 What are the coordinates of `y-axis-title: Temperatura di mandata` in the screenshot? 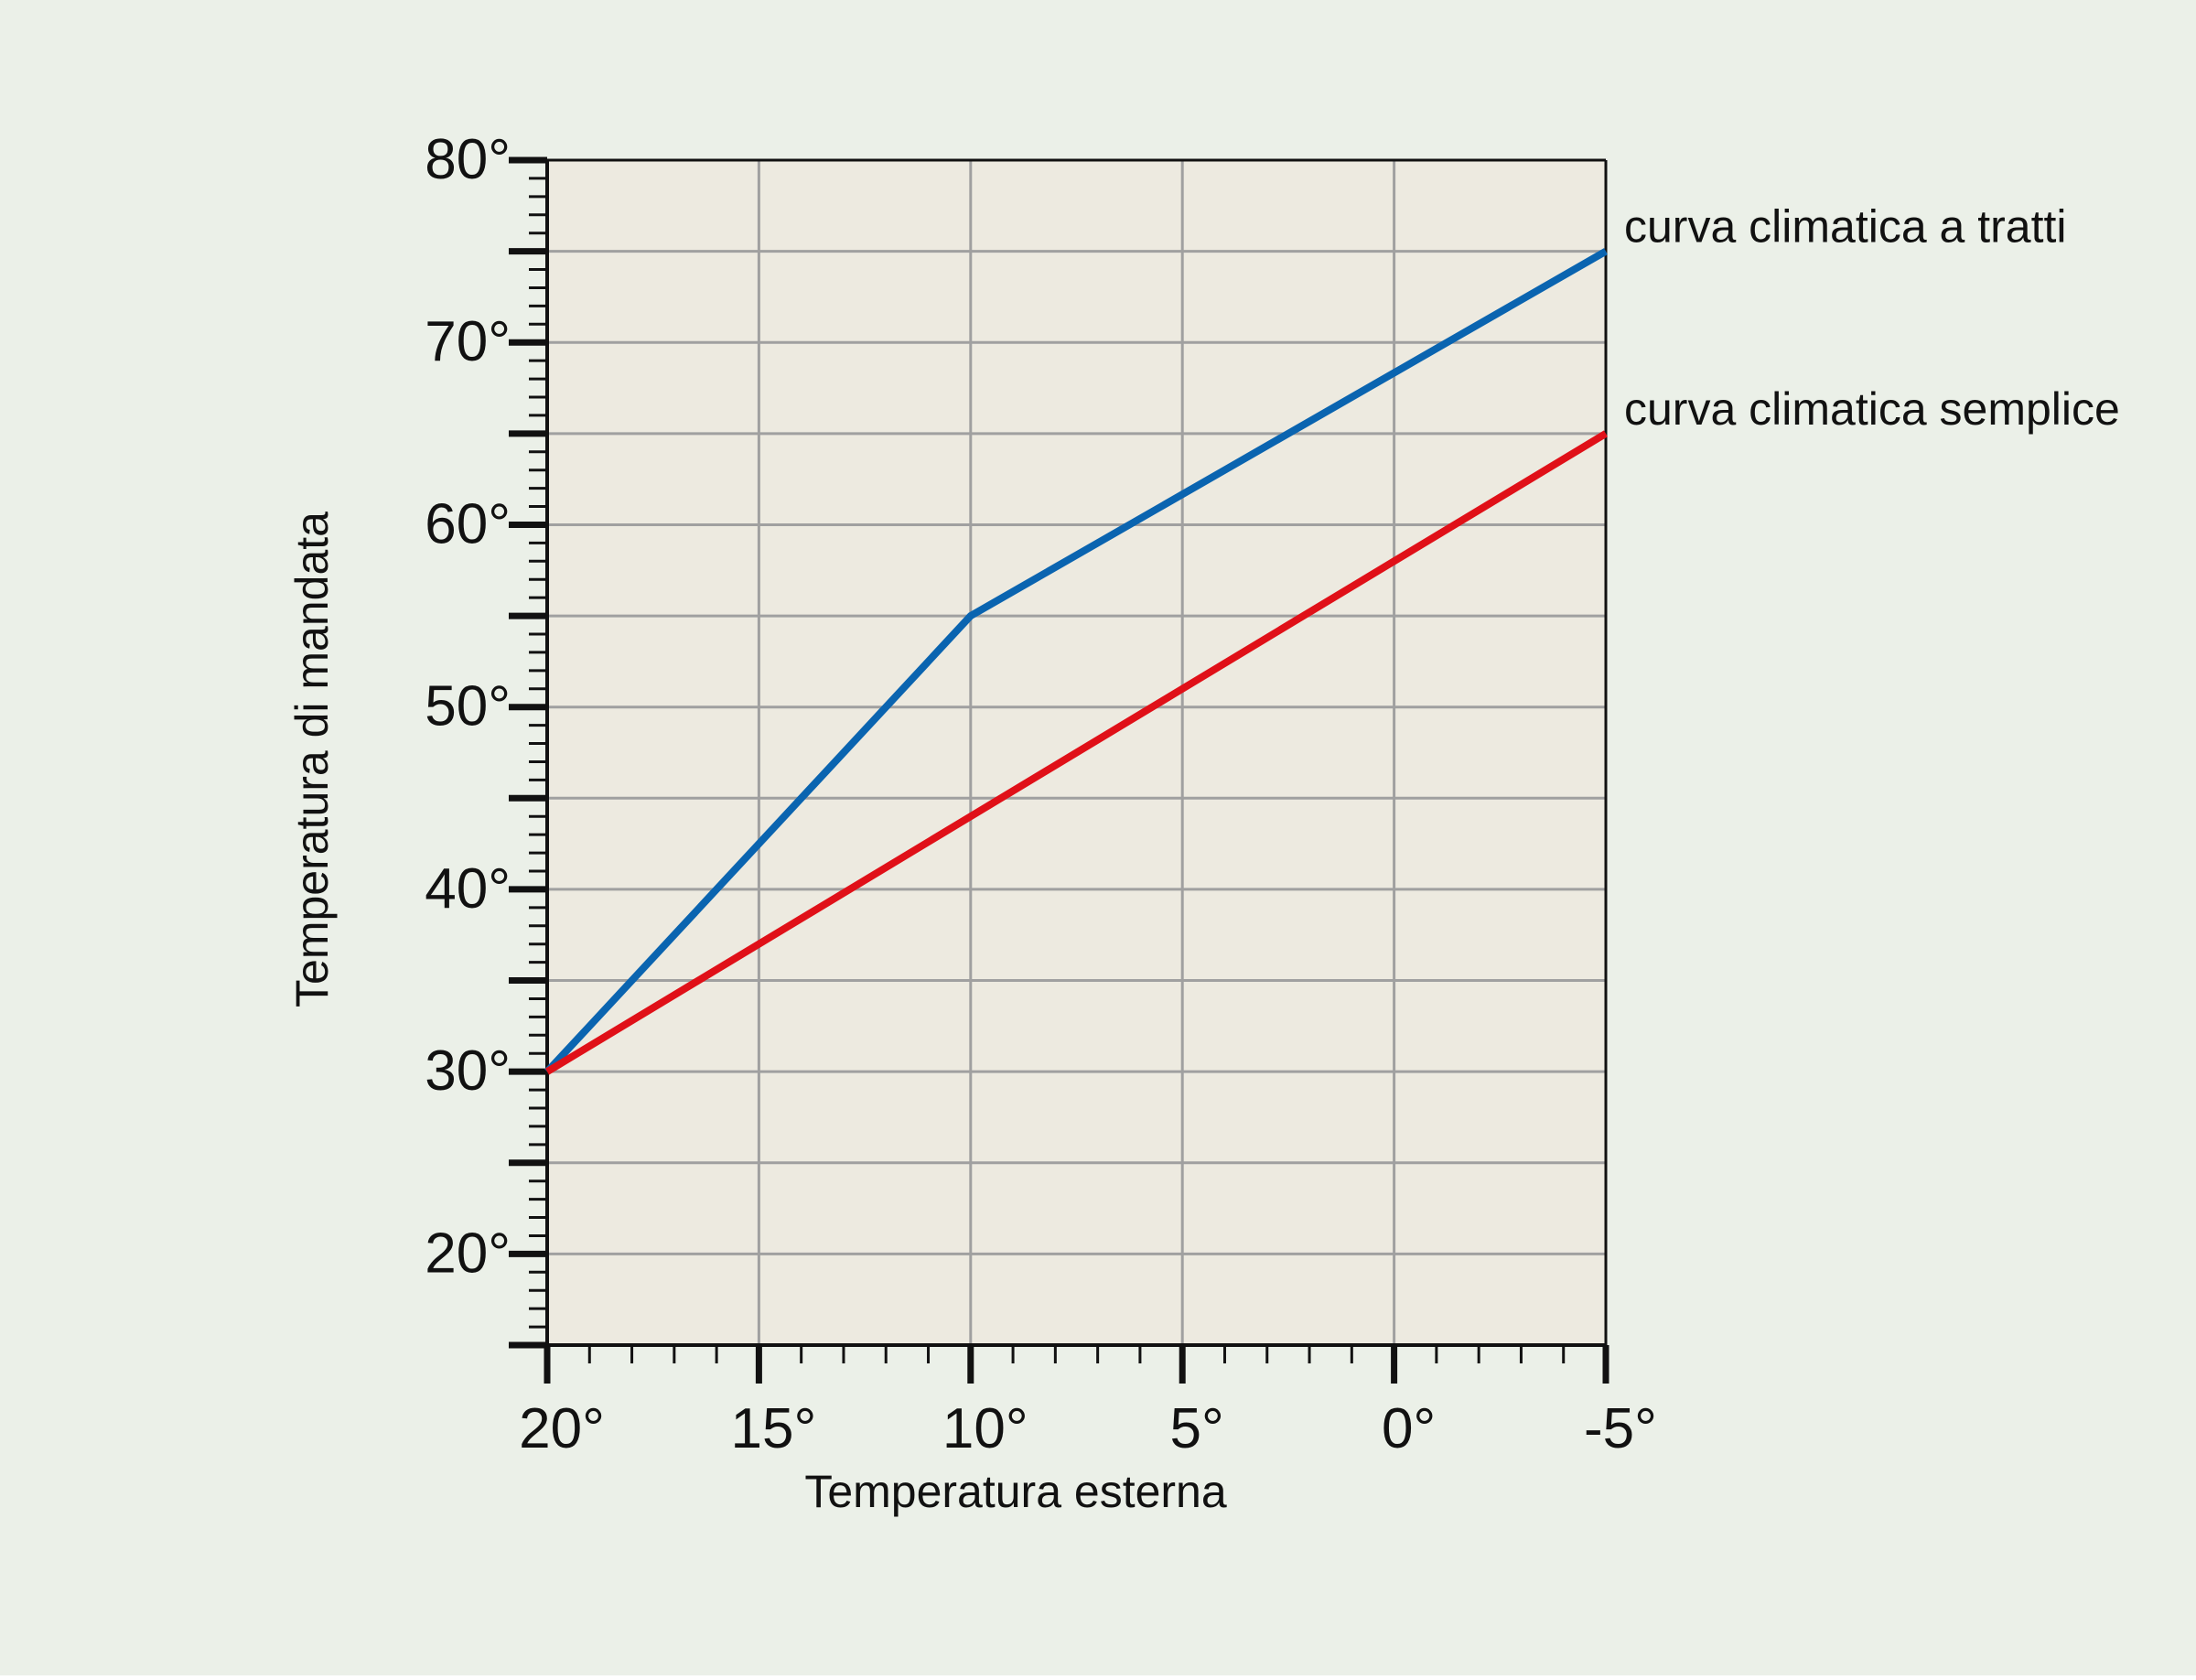 It's located at (312, 759).